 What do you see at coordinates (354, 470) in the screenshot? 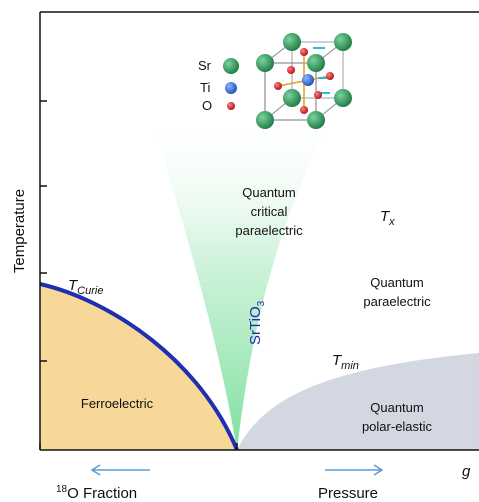
I see `right-arrow` at bounding box center [354, 470].